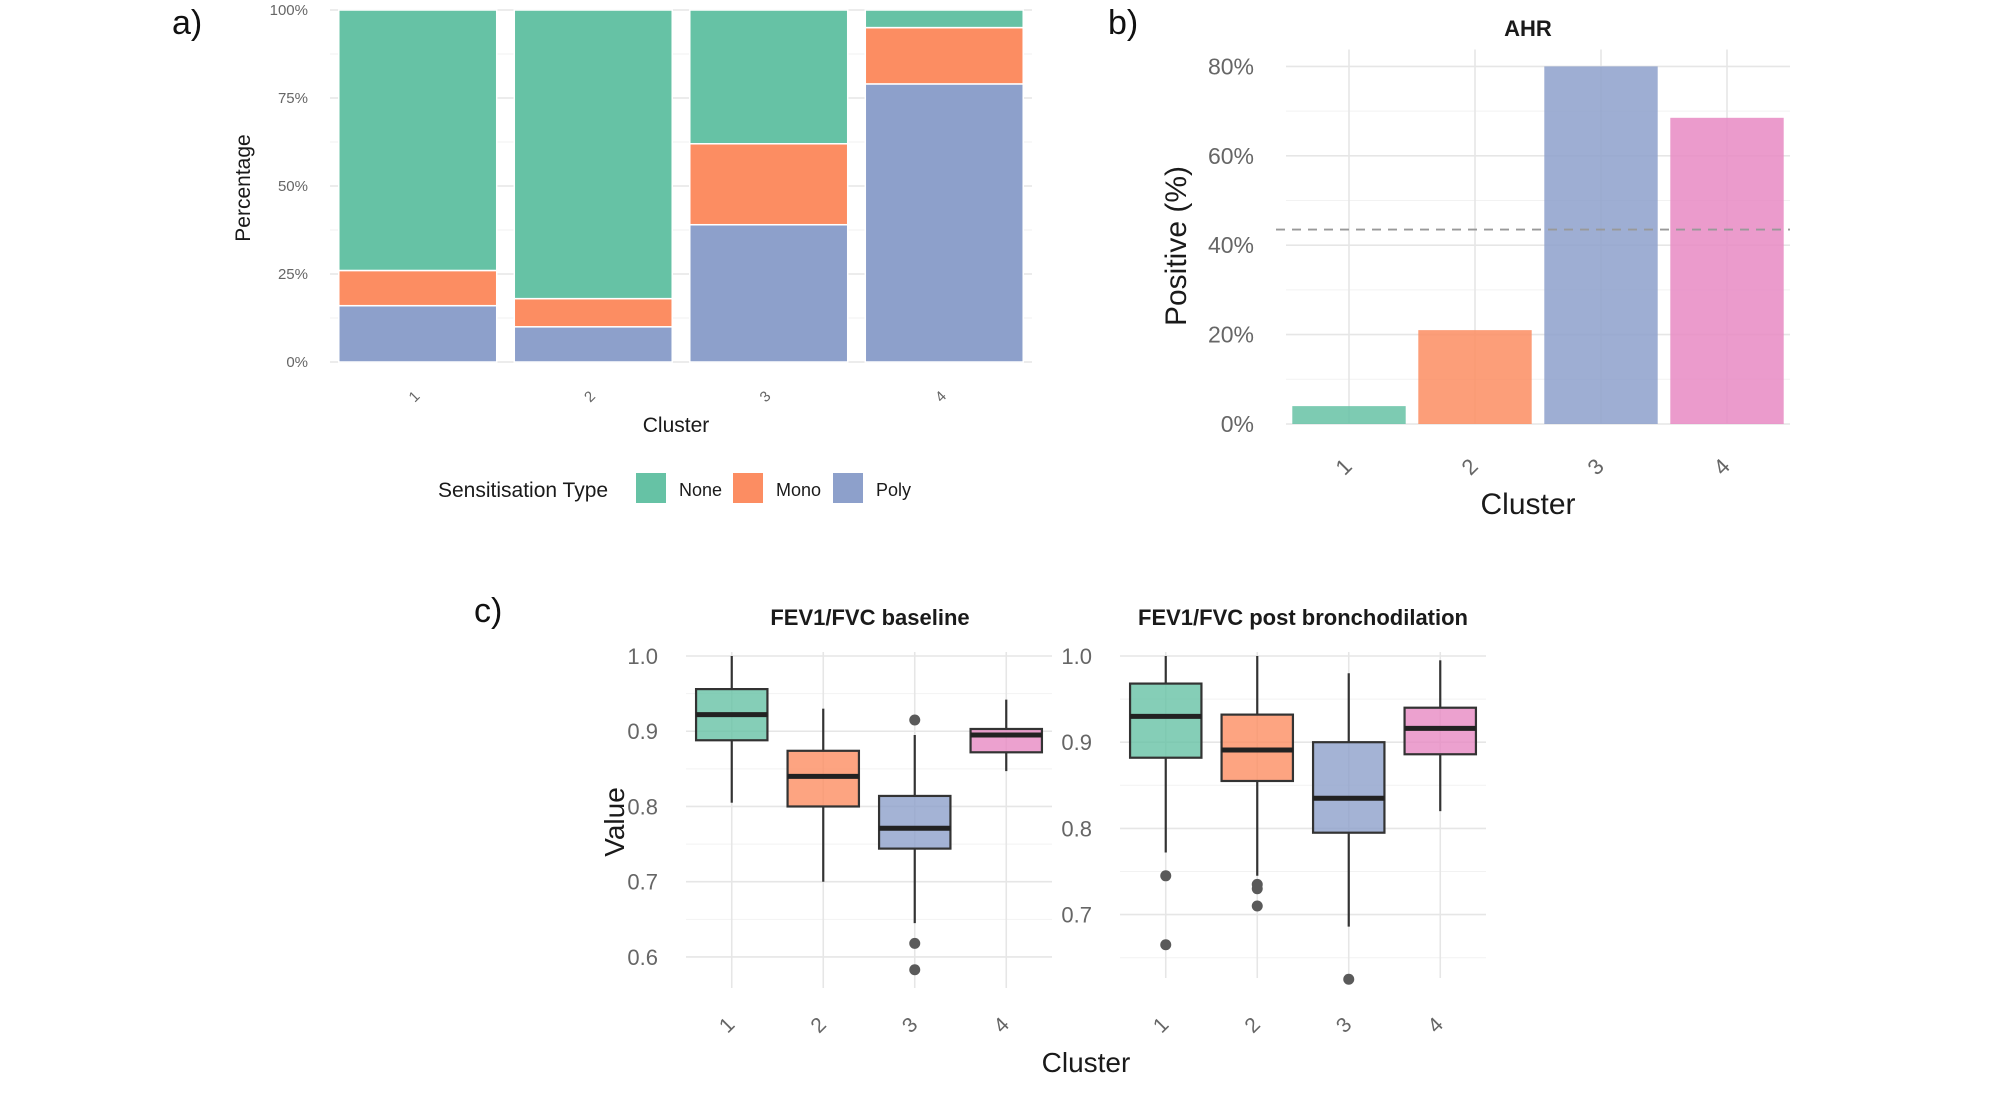 The width and height of the screenshot is (2008, 1117). I want to click on panel-c-label: c), so click(488, 611).